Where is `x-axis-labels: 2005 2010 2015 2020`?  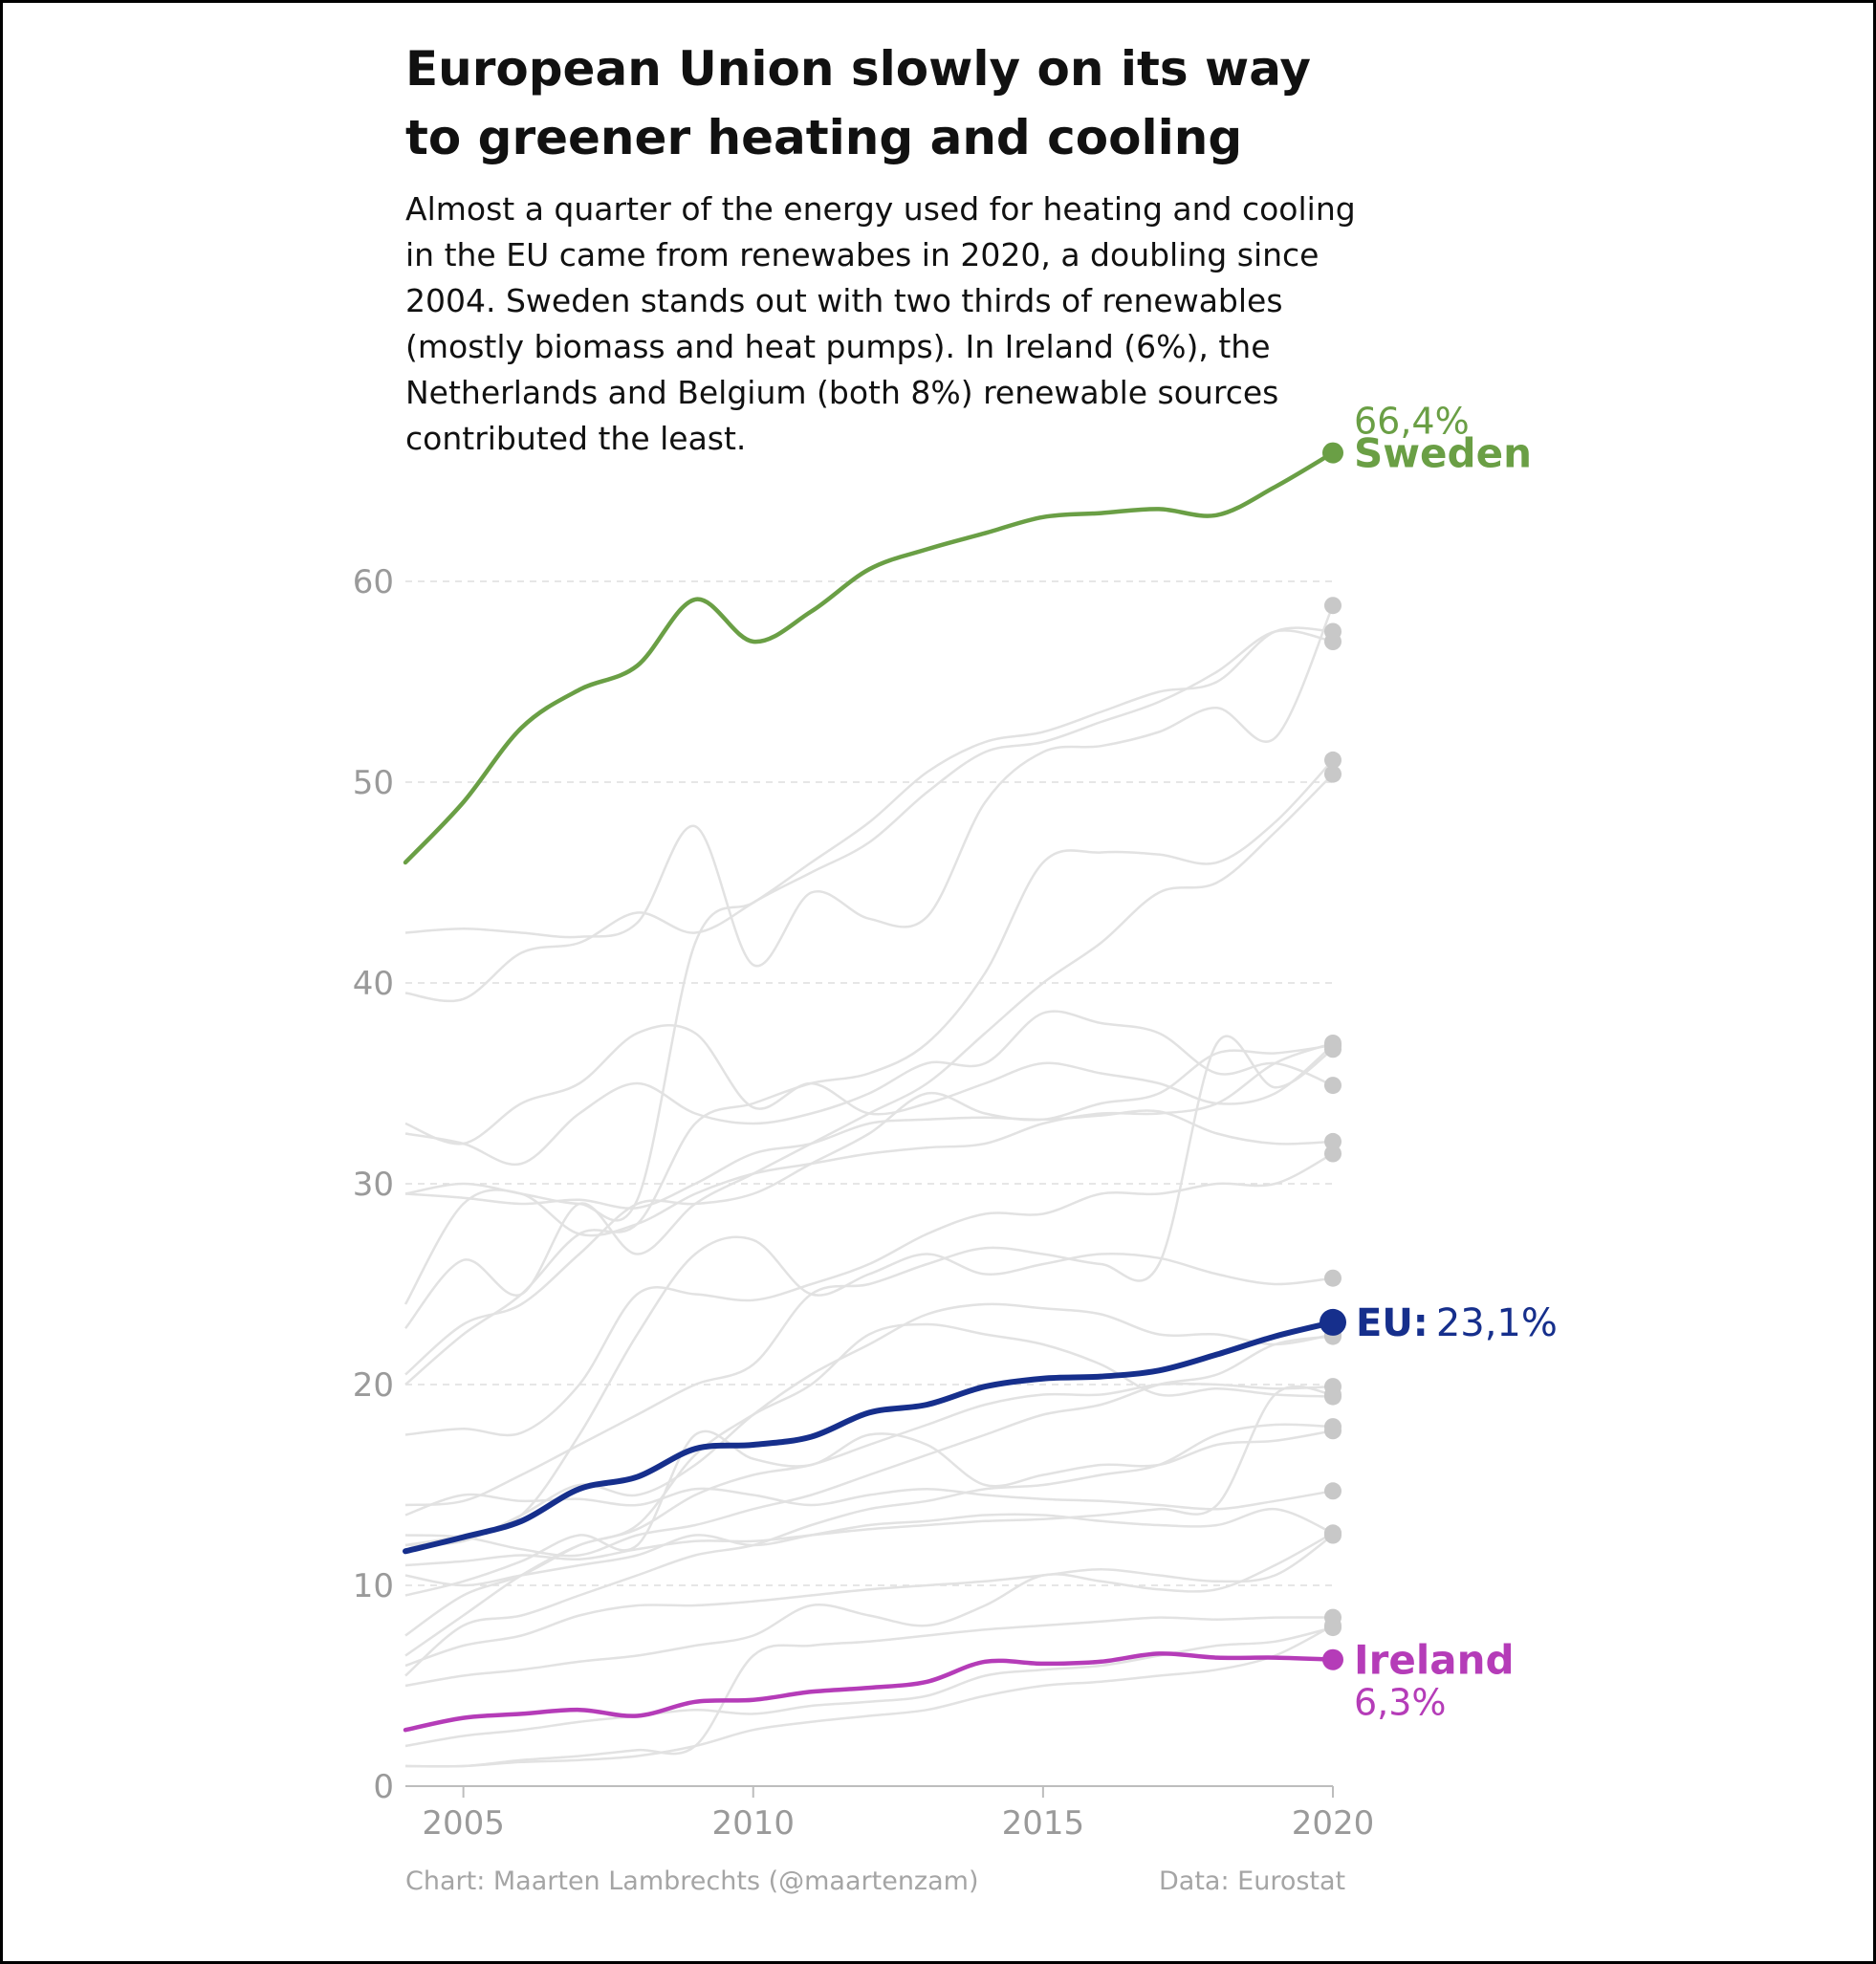 x-axis-labels: 2005 2010 2015 2020 is located at coordinates (898, 1823).